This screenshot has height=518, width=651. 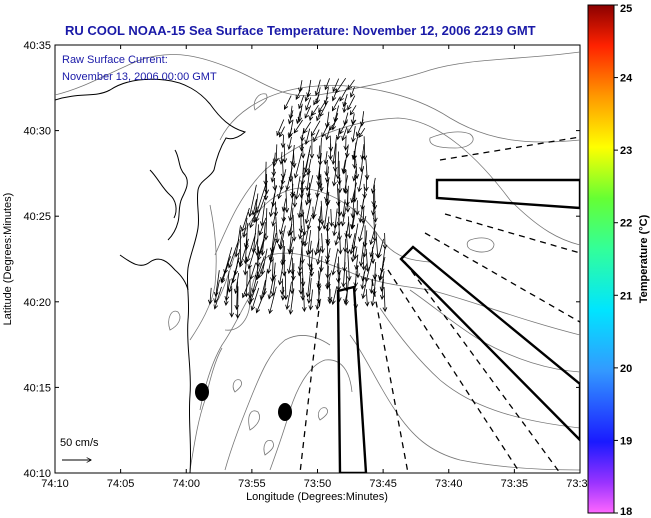 What do you see at coordinates (644, 258) in the screenshot?
I see `colorbar-label: Temperature (°C)` at bounding box center [644, 258].